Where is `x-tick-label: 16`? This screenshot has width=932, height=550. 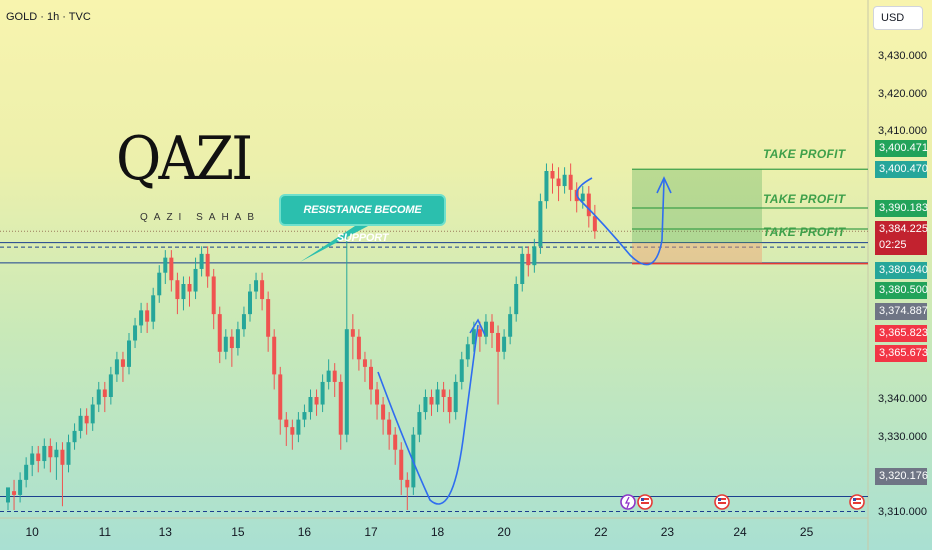 x-tick-label: 16 is located at coordinates (304, 532).